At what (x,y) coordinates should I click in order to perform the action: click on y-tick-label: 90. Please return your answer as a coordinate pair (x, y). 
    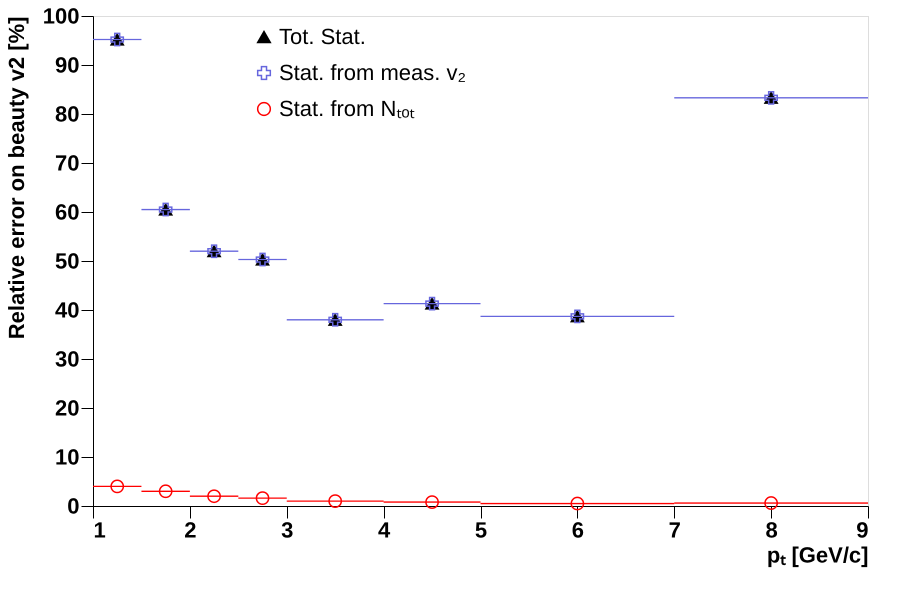
    Looking at the image, I should click on (67, 65).